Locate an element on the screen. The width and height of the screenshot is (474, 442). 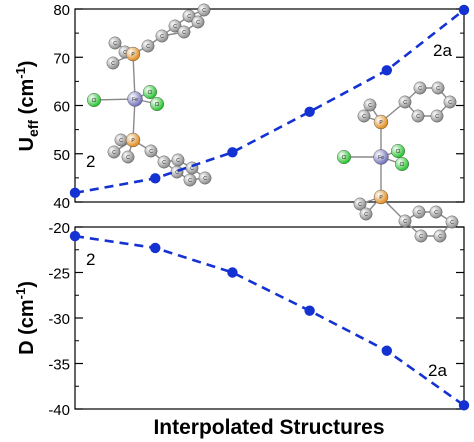
top-y-title-close: ) is located at coordinates (27, 64).